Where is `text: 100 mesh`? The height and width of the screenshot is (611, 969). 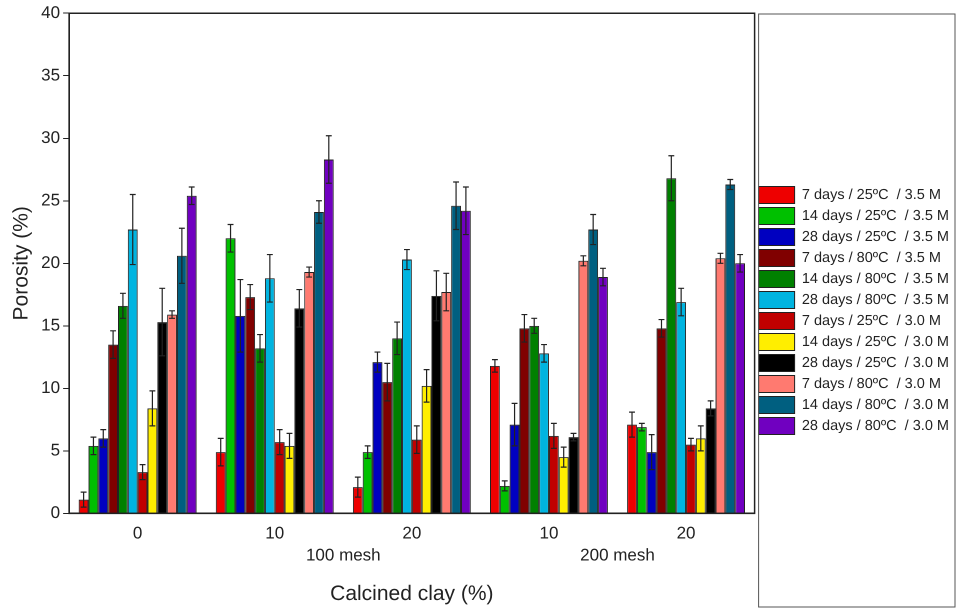
text: 100 mesh is located at coordinates (343, 555).